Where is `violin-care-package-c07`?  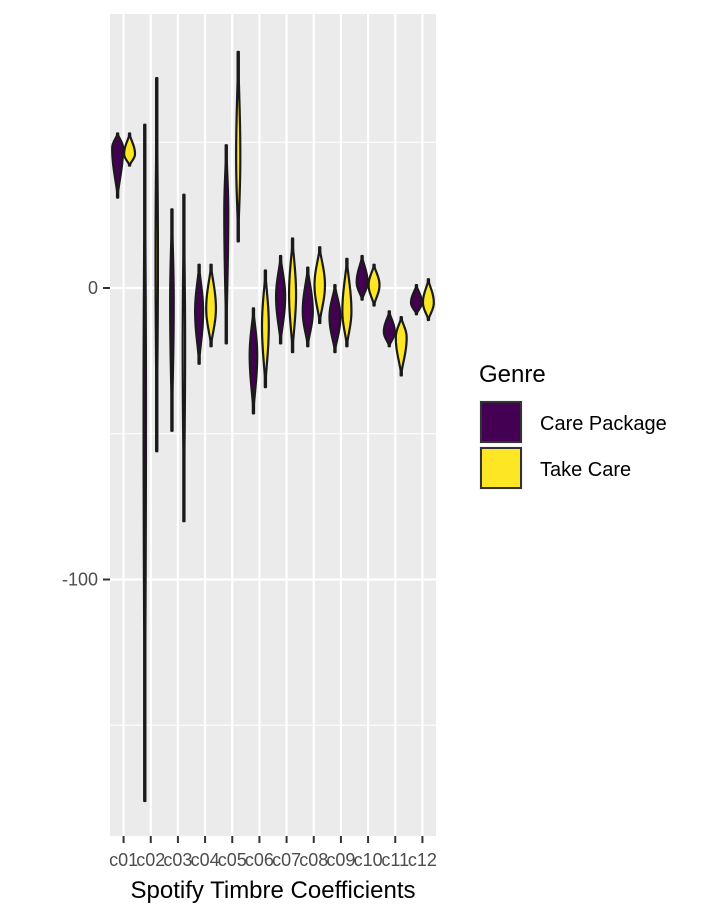 violin-care-package-c07 is located at coordinates (280, 299).